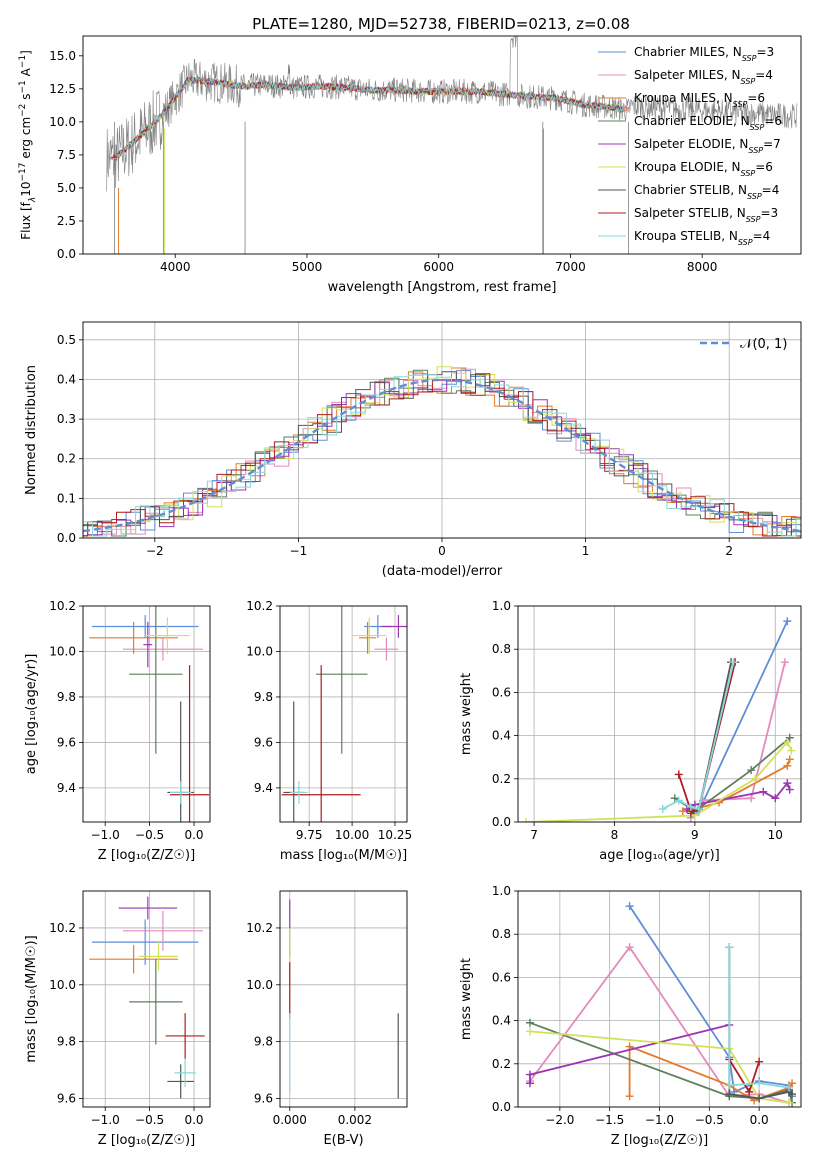  Describe the element at coordinates (659, 855) in the screenshot. I see `x-axis-label: age [log₁₀(age/yr)]` at that location.